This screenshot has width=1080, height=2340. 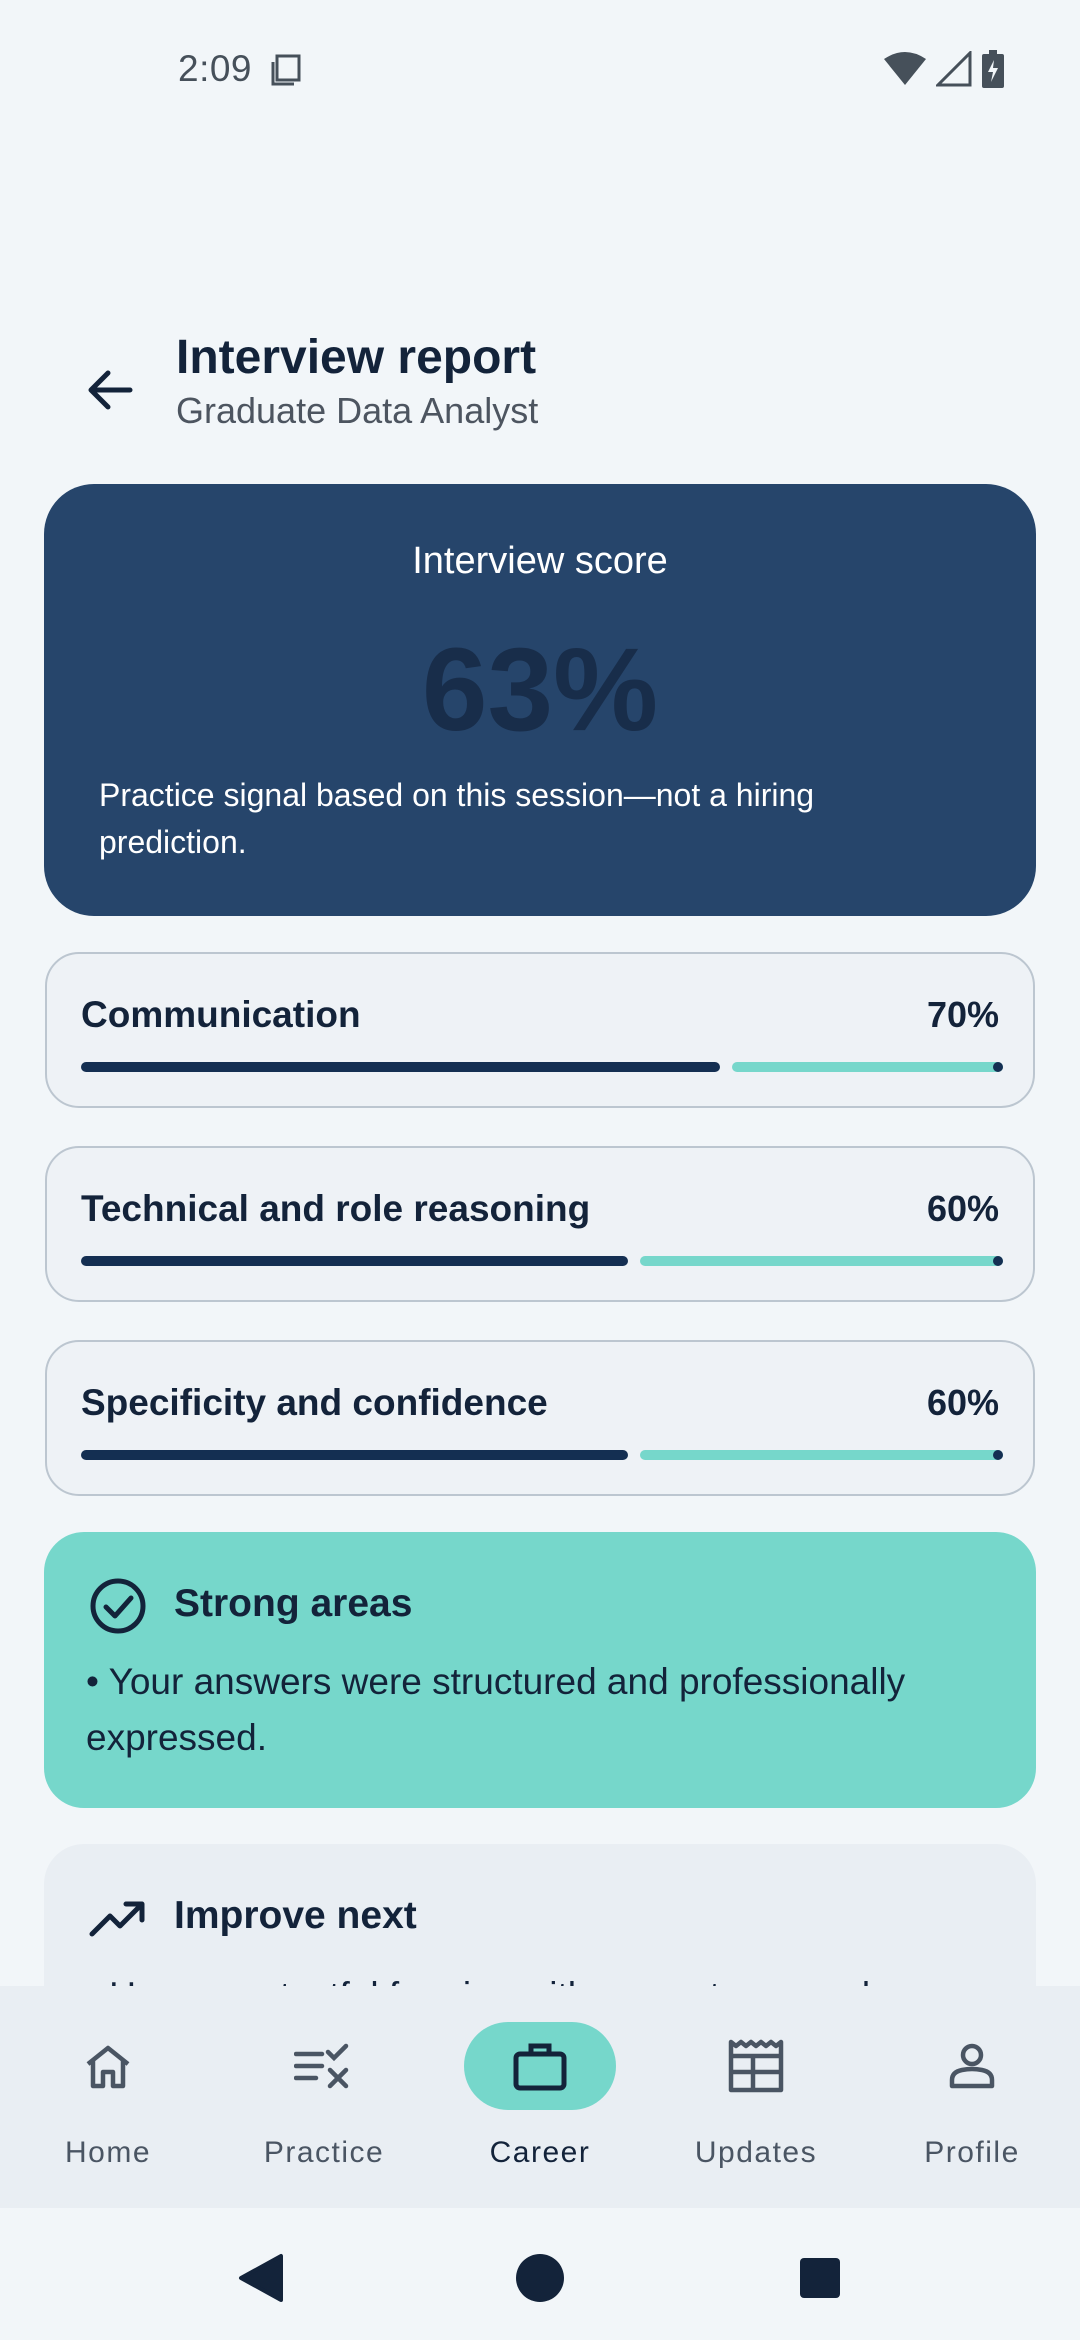 What do you see at coordinates (540, 2152) in the screenshot?
I see `nav-label: Career` at bounding box center [540, 2152].